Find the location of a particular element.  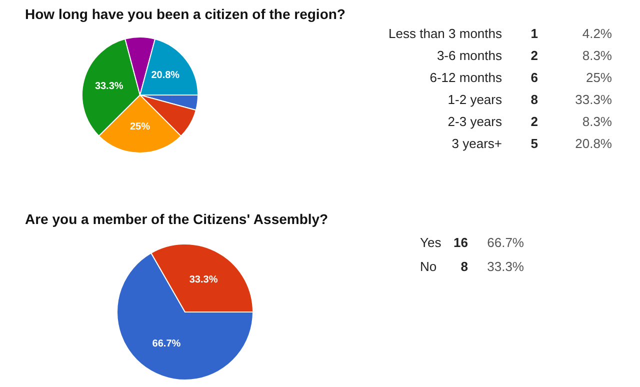

text: 1 is located at coordinates (534, 33).